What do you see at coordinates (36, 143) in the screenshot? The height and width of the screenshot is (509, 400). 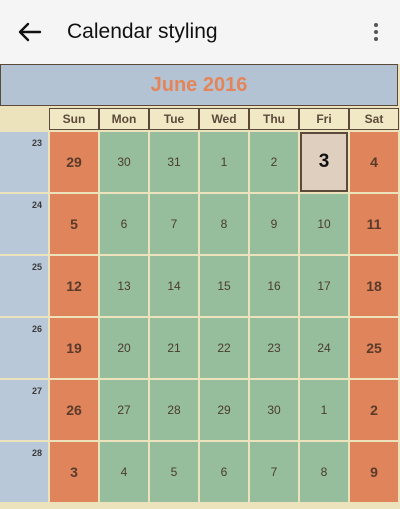 I see `week-number: 23` at bounding box center [36, 143].